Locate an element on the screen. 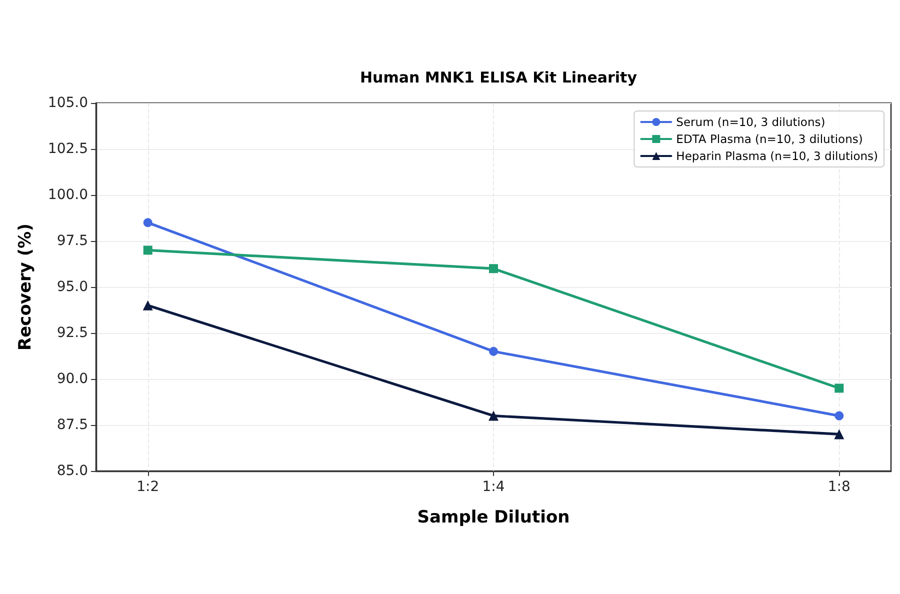 This screenshot has height=594, width=900. x-tick-label: 1:4 is located at coordinates (493, 487).